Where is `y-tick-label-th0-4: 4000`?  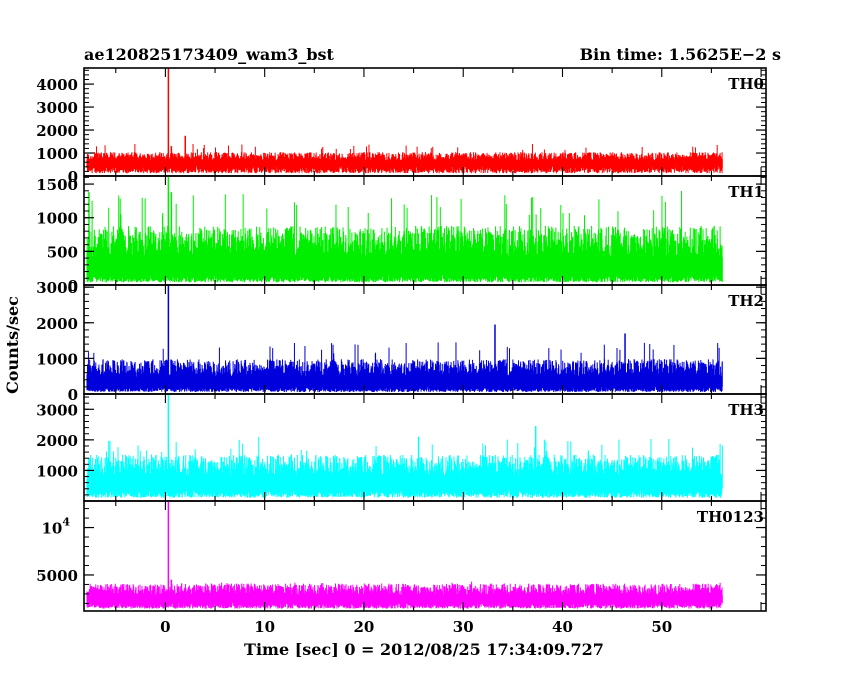 y-tick-label-th0-4: 4000 is located at coordinates (57, 85).